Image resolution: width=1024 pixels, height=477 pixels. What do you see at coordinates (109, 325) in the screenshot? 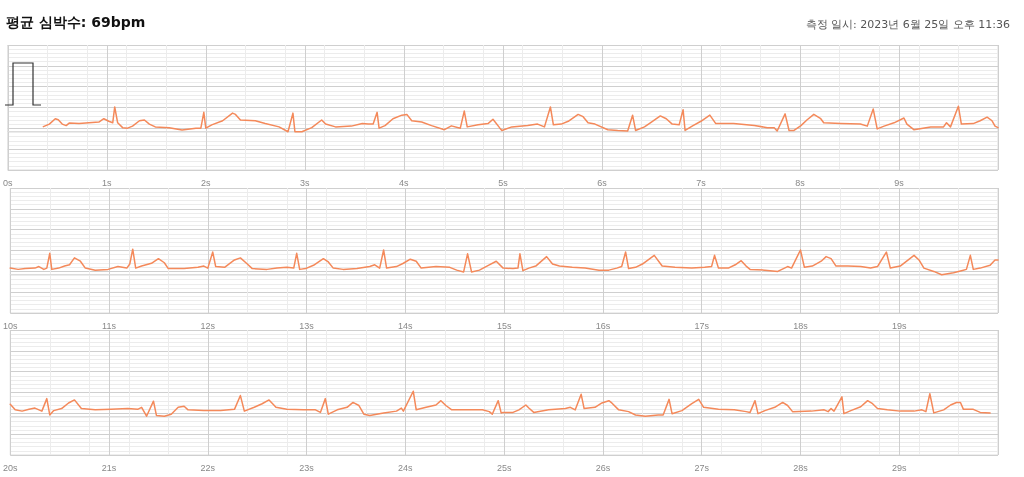
I see `x-tick-label: 11s` at bounding box center [109, 325].